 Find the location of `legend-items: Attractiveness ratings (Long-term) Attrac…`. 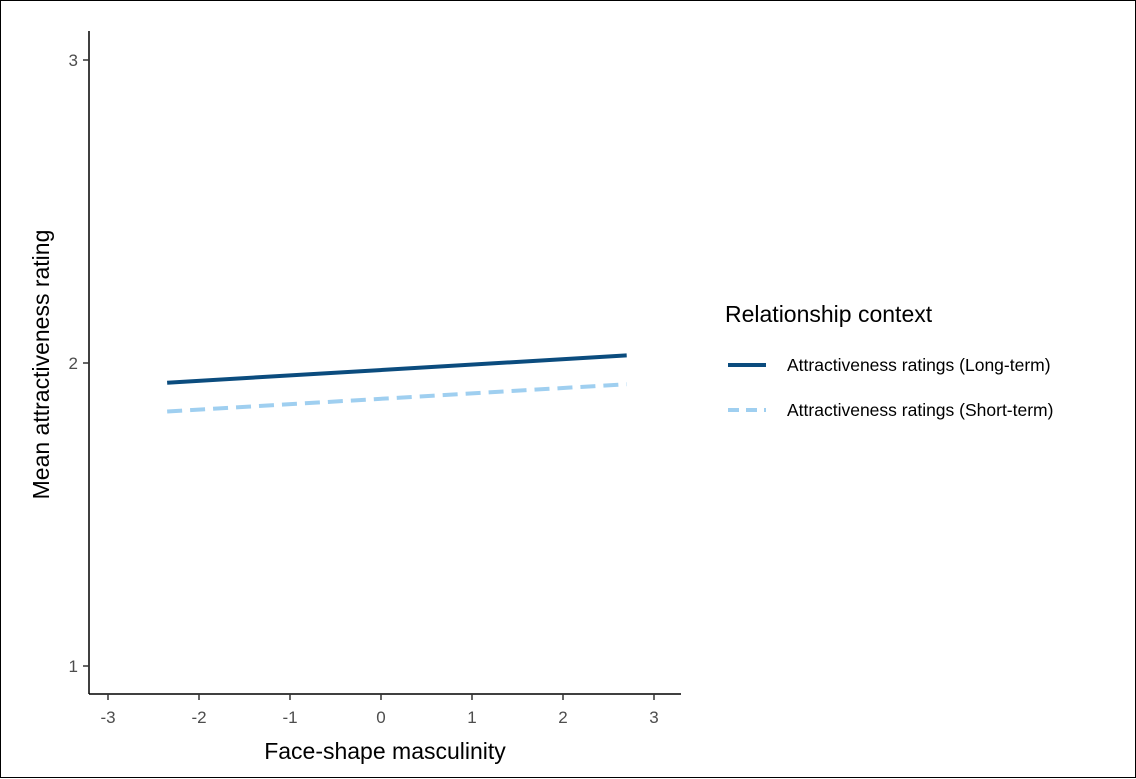

legend-items: Attractiveness ratings (Long-term) Attrac… is located at coordinates (890, 387).